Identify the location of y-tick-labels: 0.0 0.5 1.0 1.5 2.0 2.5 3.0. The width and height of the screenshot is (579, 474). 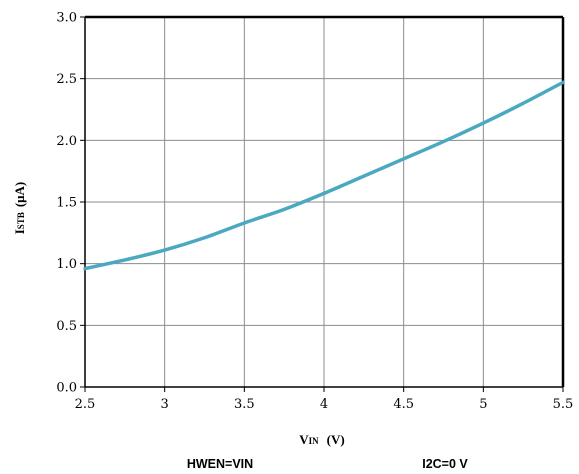
(66, 203).